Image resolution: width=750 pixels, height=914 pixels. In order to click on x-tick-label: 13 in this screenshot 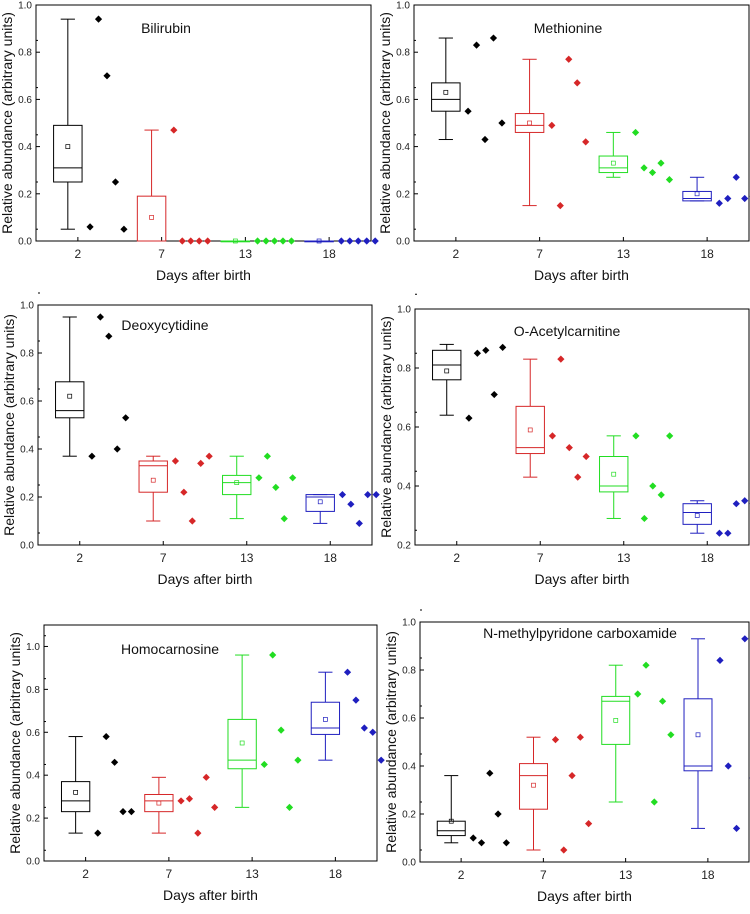, I will do `click(624, 558)`.